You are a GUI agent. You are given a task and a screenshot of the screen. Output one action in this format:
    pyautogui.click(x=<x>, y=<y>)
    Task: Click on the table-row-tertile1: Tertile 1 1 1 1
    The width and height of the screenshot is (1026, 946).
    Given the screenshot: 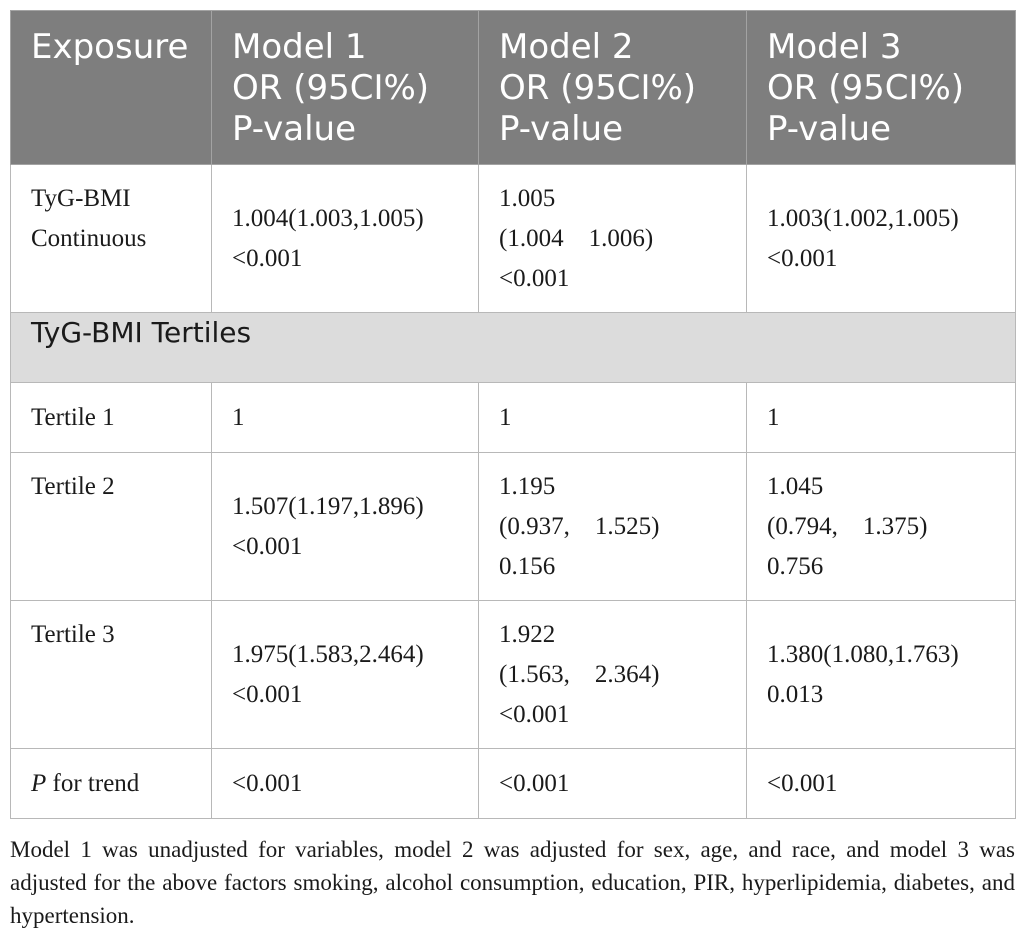 What is the action you would take?
    pyautogui.click(x=513, y=417)
    